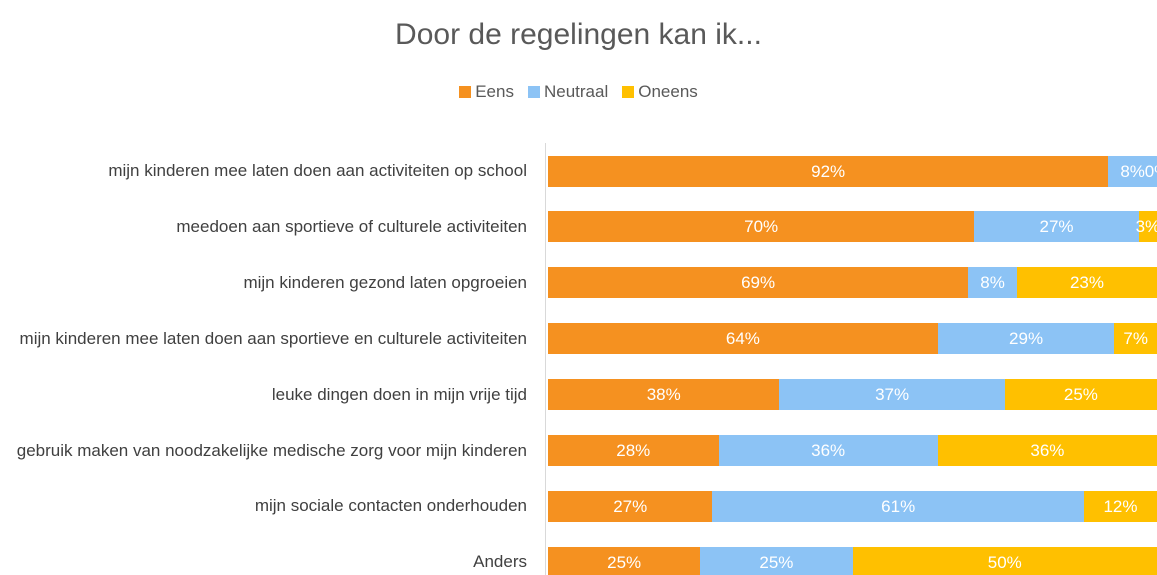  I want to click on data-label: 92%, so click(828, 171).